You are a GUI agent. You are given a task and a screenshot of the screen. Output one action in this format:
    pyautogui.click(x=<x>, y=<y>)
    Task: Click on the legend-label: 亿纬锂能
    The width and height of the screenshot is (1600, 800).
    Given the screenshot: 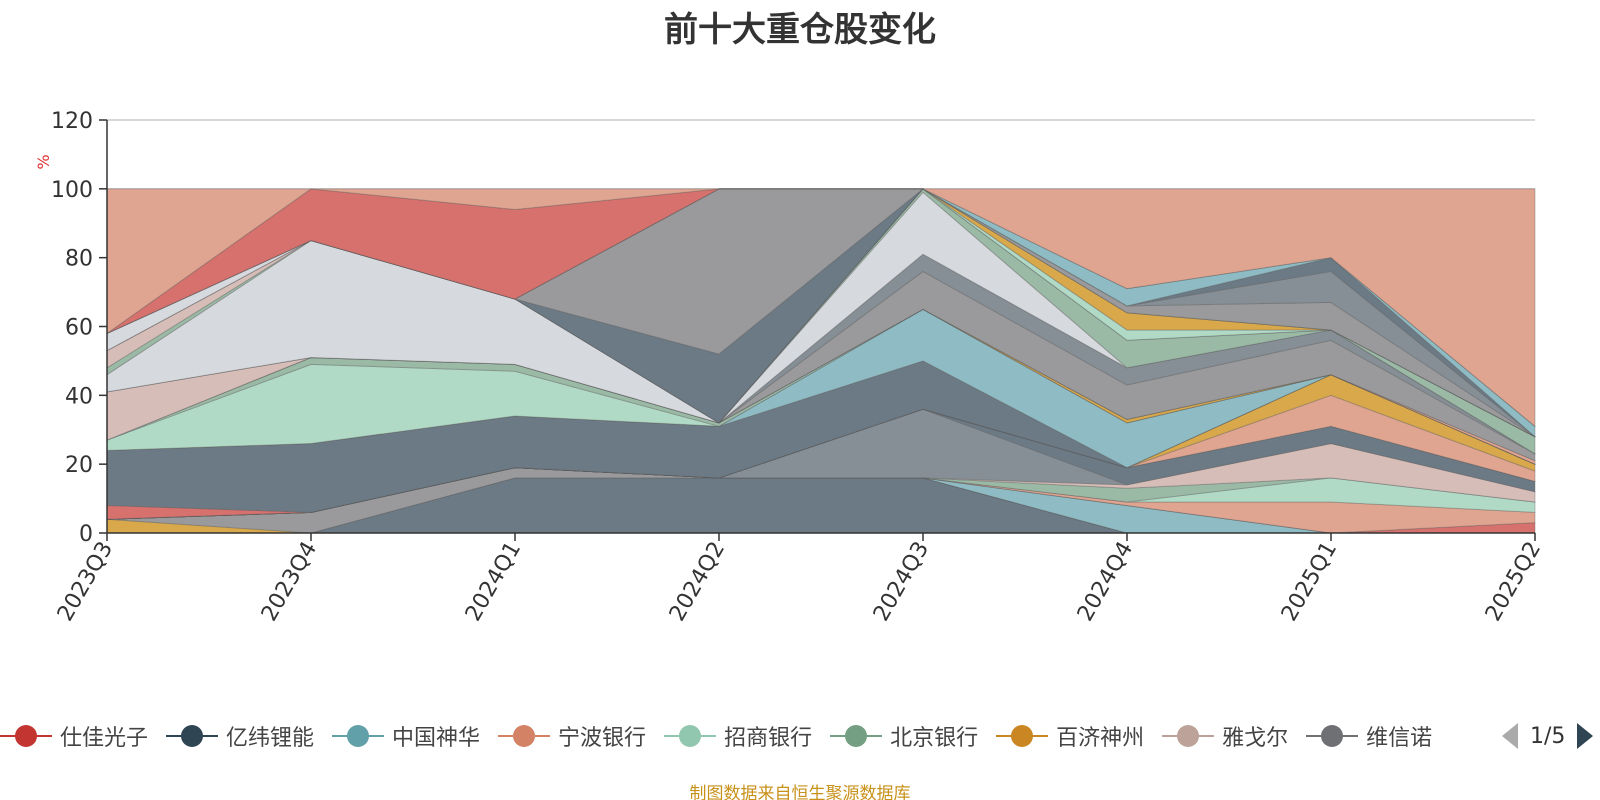 What is the action you would take?
    pyautogui.click(x=270, y=738)
    